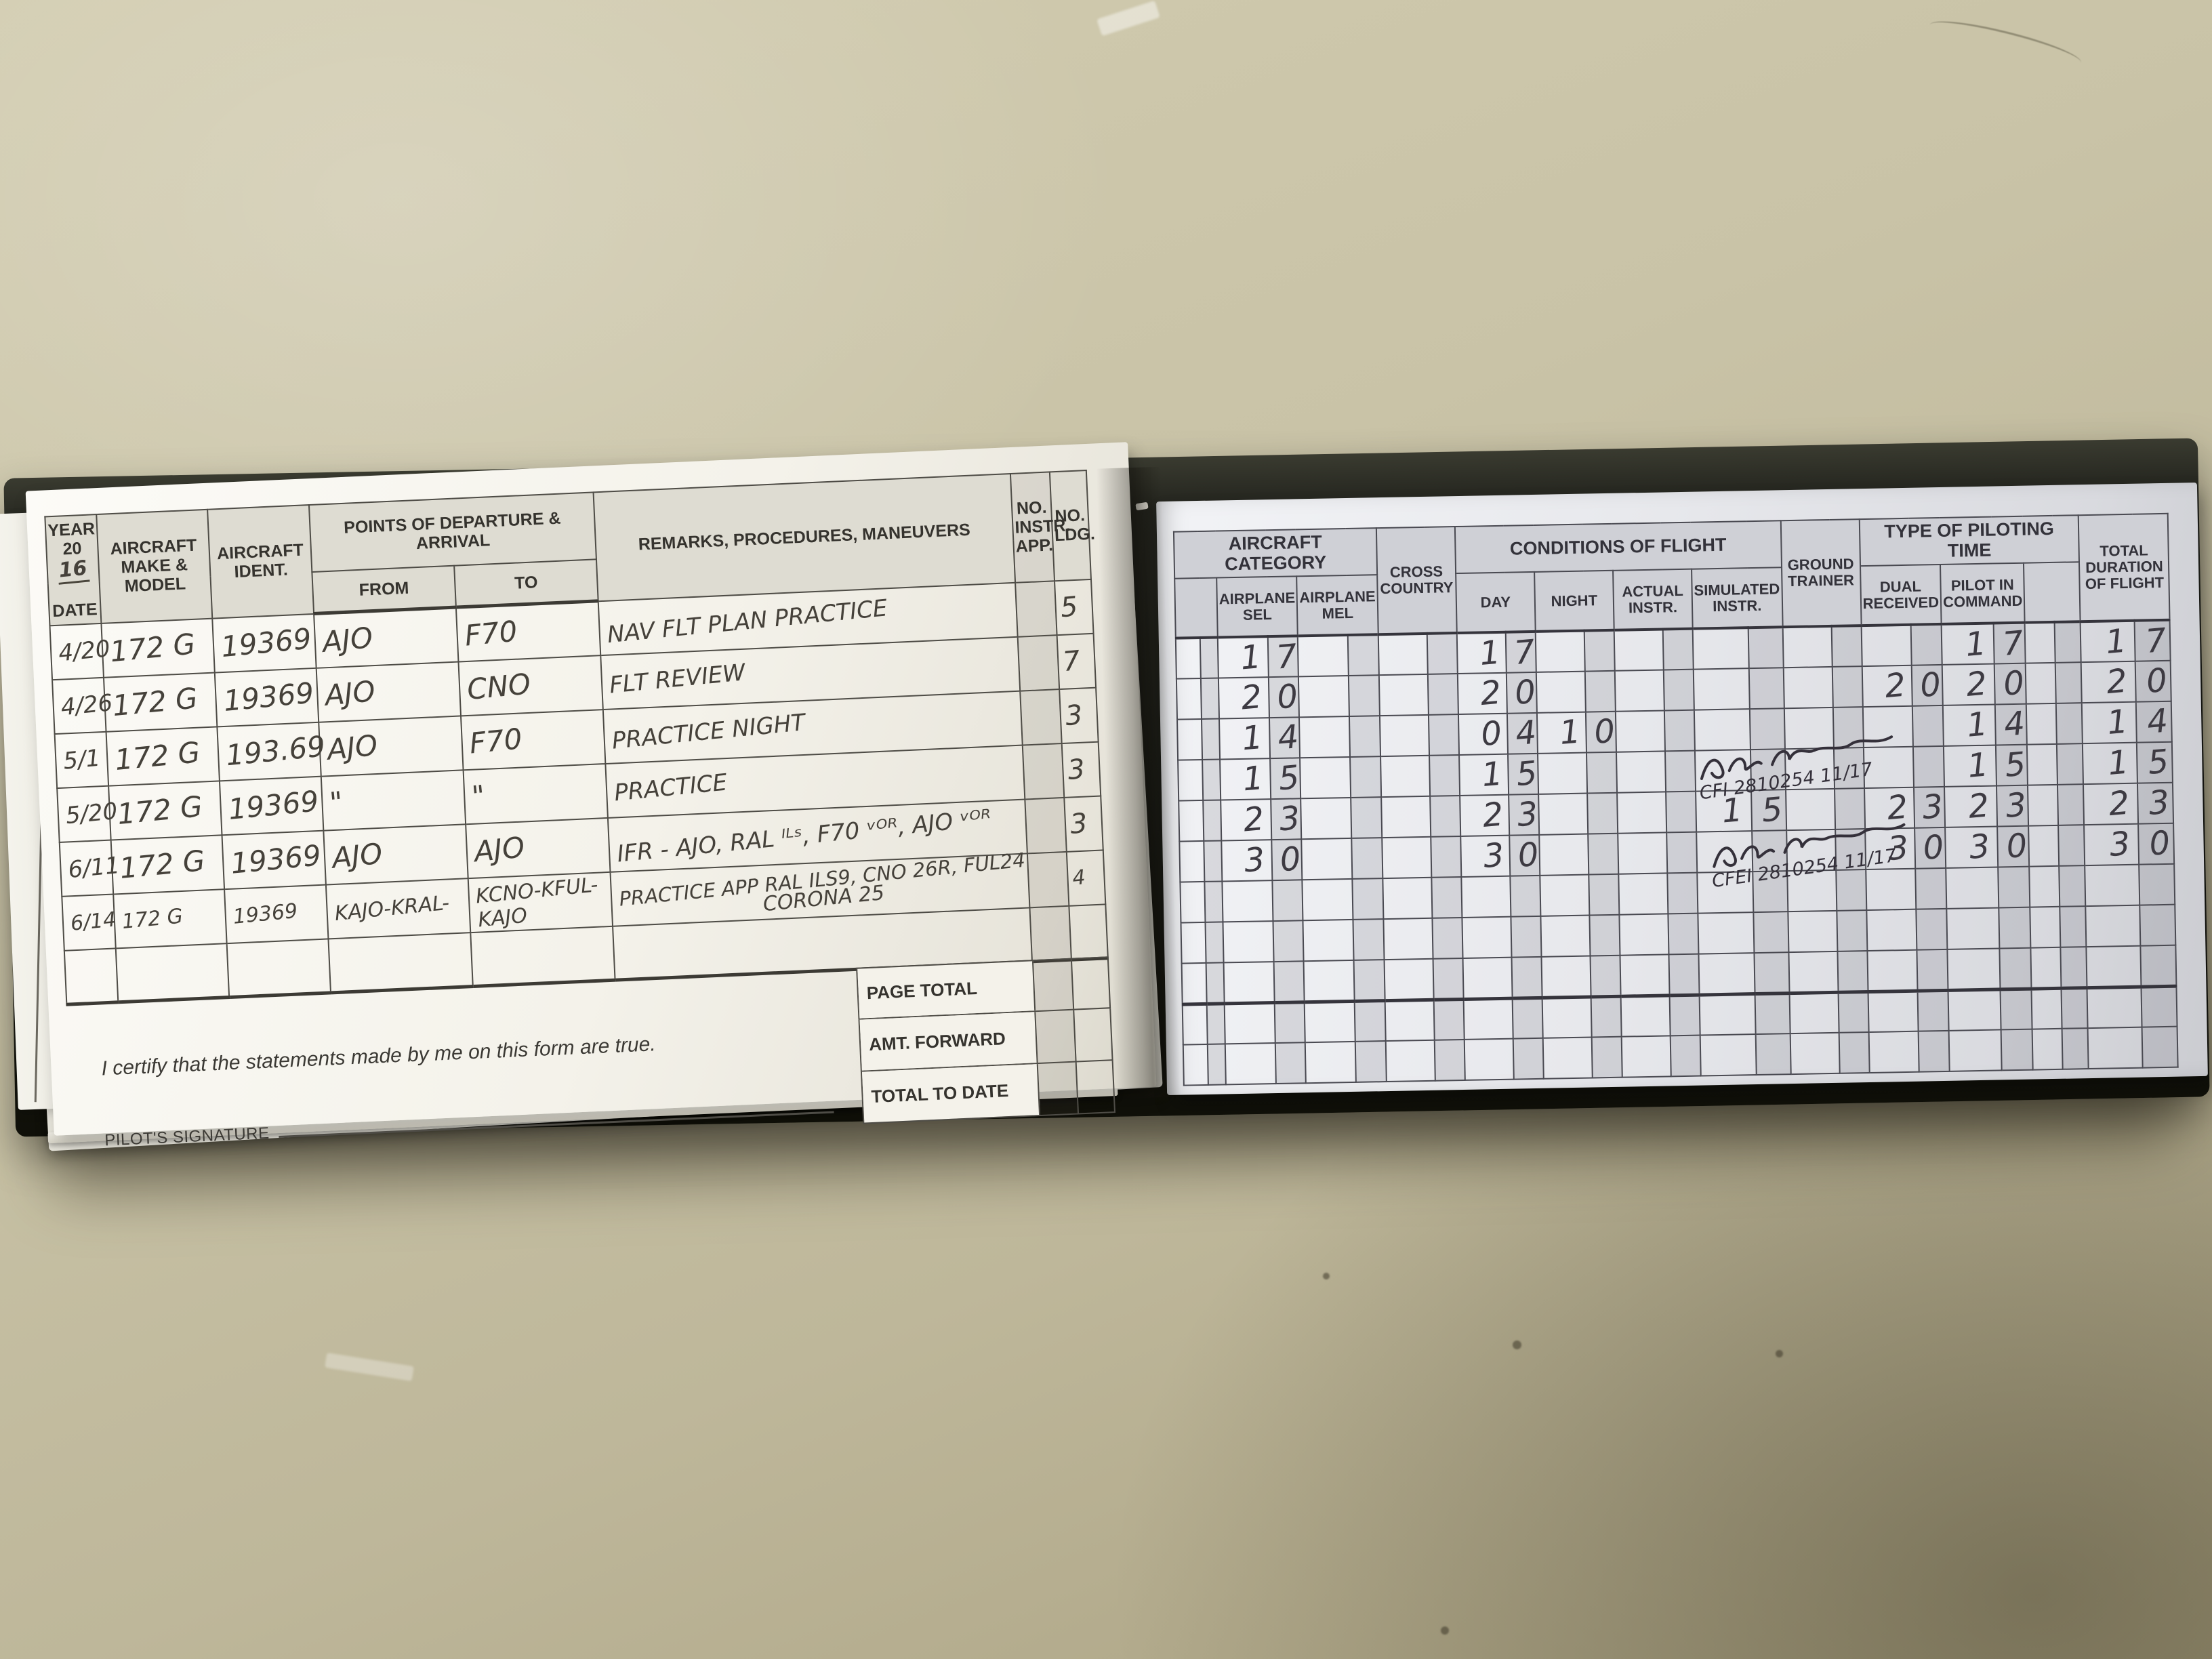 The image size is (2212, 1659). I want to click on cell-total-tenths: 4, so click(2155, 722).